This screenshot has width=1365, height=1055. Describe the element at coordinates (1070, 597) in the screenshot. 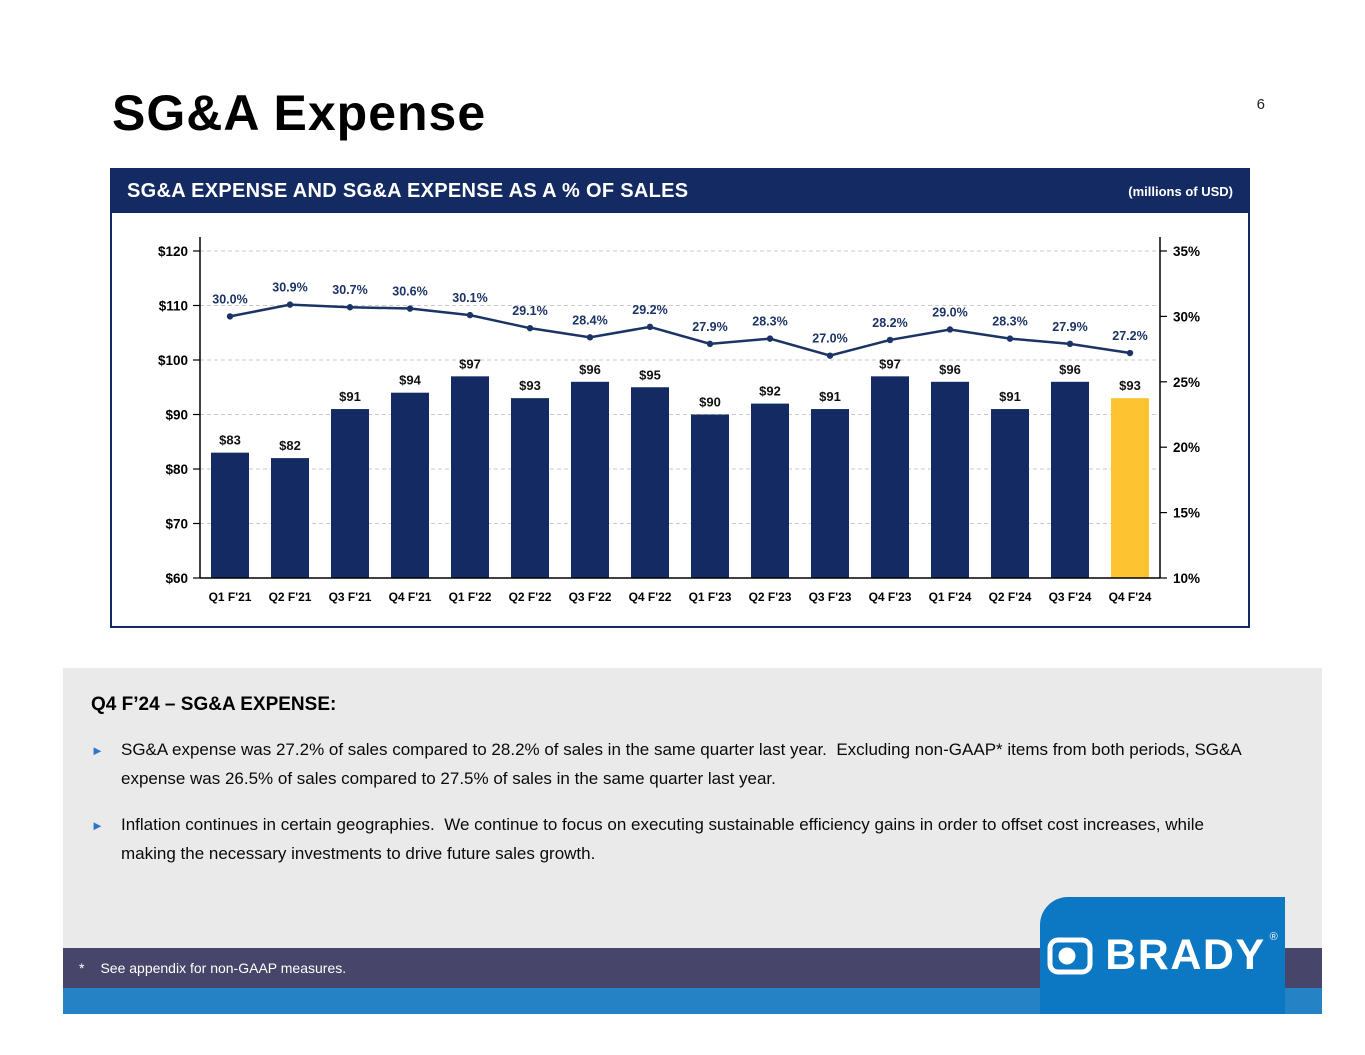

I see `svg-text: Q3 F'24` at that location.